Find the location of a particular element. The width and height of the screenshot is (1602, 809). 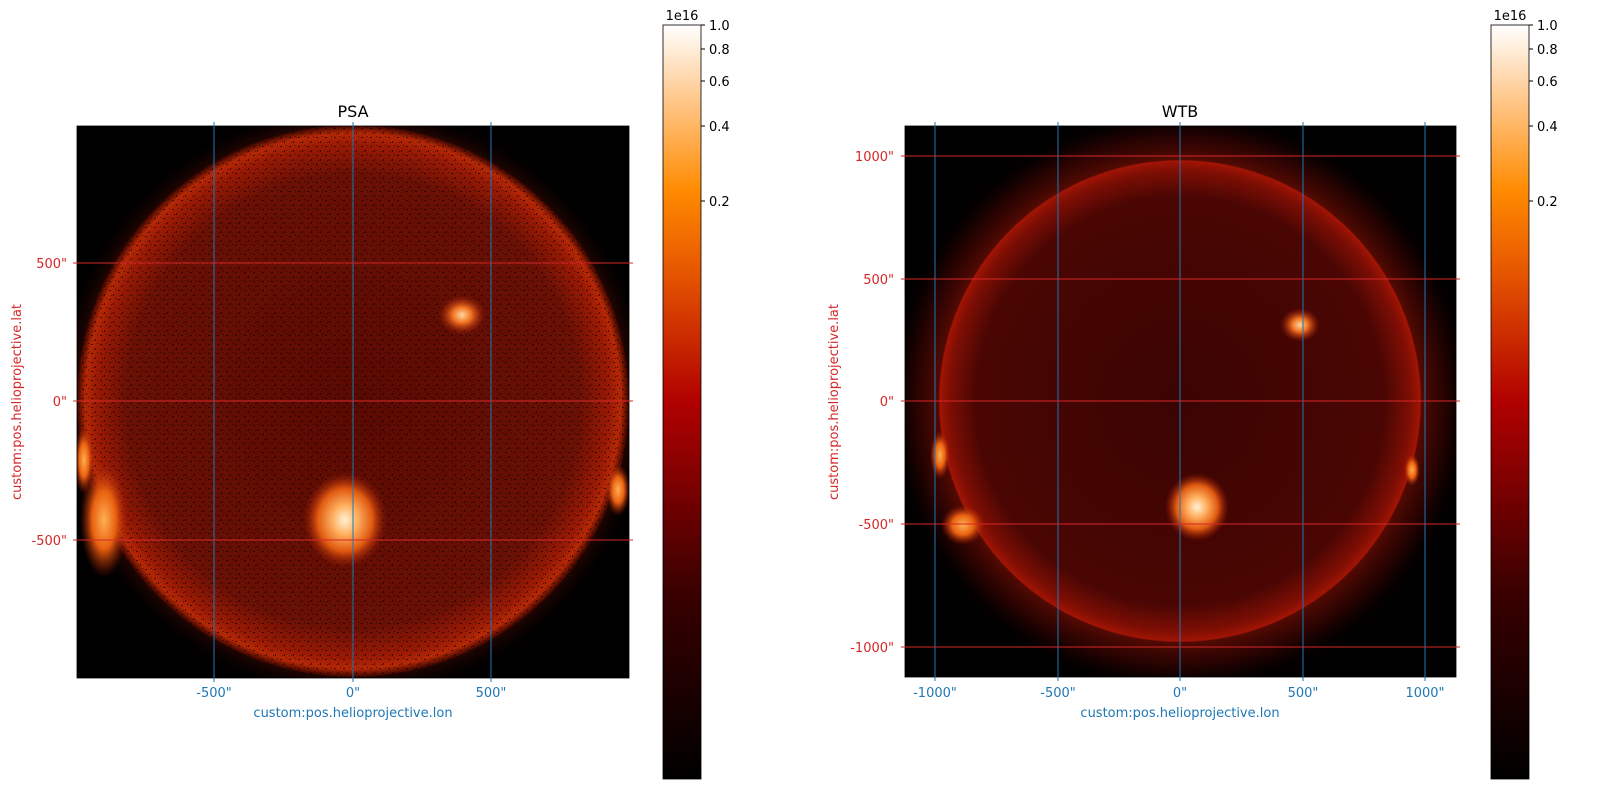

y-tick-label: -1000" is located at coordinates (872, 648).